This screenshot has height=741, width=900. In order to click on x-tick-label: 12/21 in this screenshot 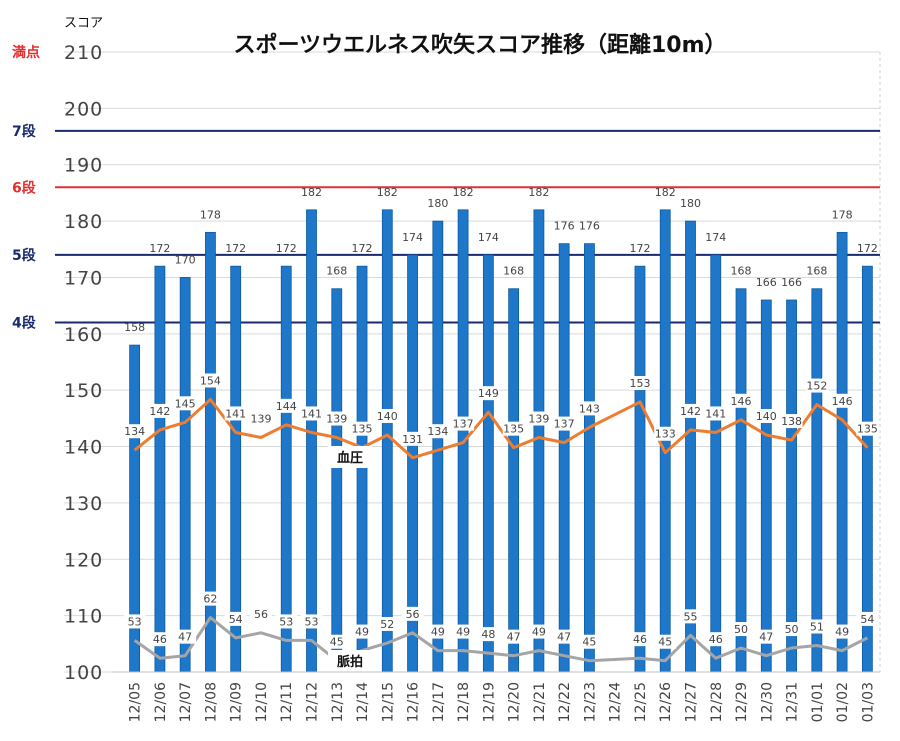, I will do `click(540, 702)`.